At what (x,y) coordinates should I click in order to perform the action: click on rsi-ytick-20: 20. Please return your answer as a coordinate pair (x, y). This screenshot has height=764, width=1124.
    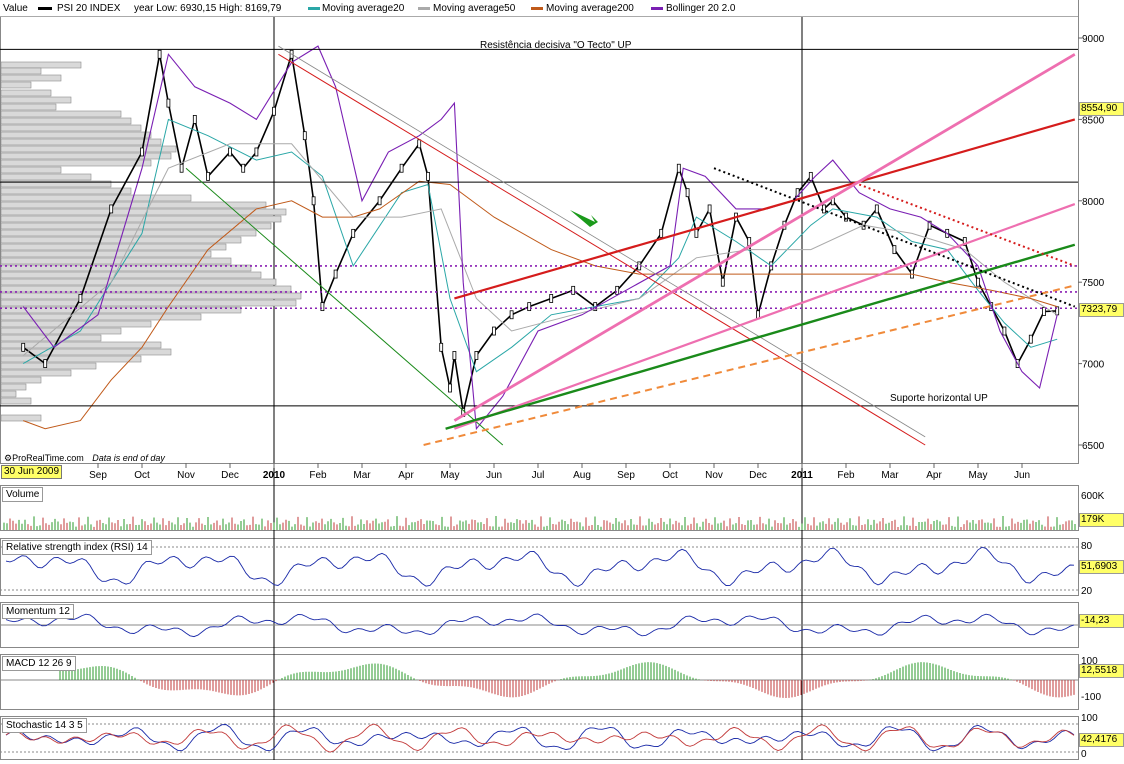
    Looking at the image, I should click on (1087, 591).